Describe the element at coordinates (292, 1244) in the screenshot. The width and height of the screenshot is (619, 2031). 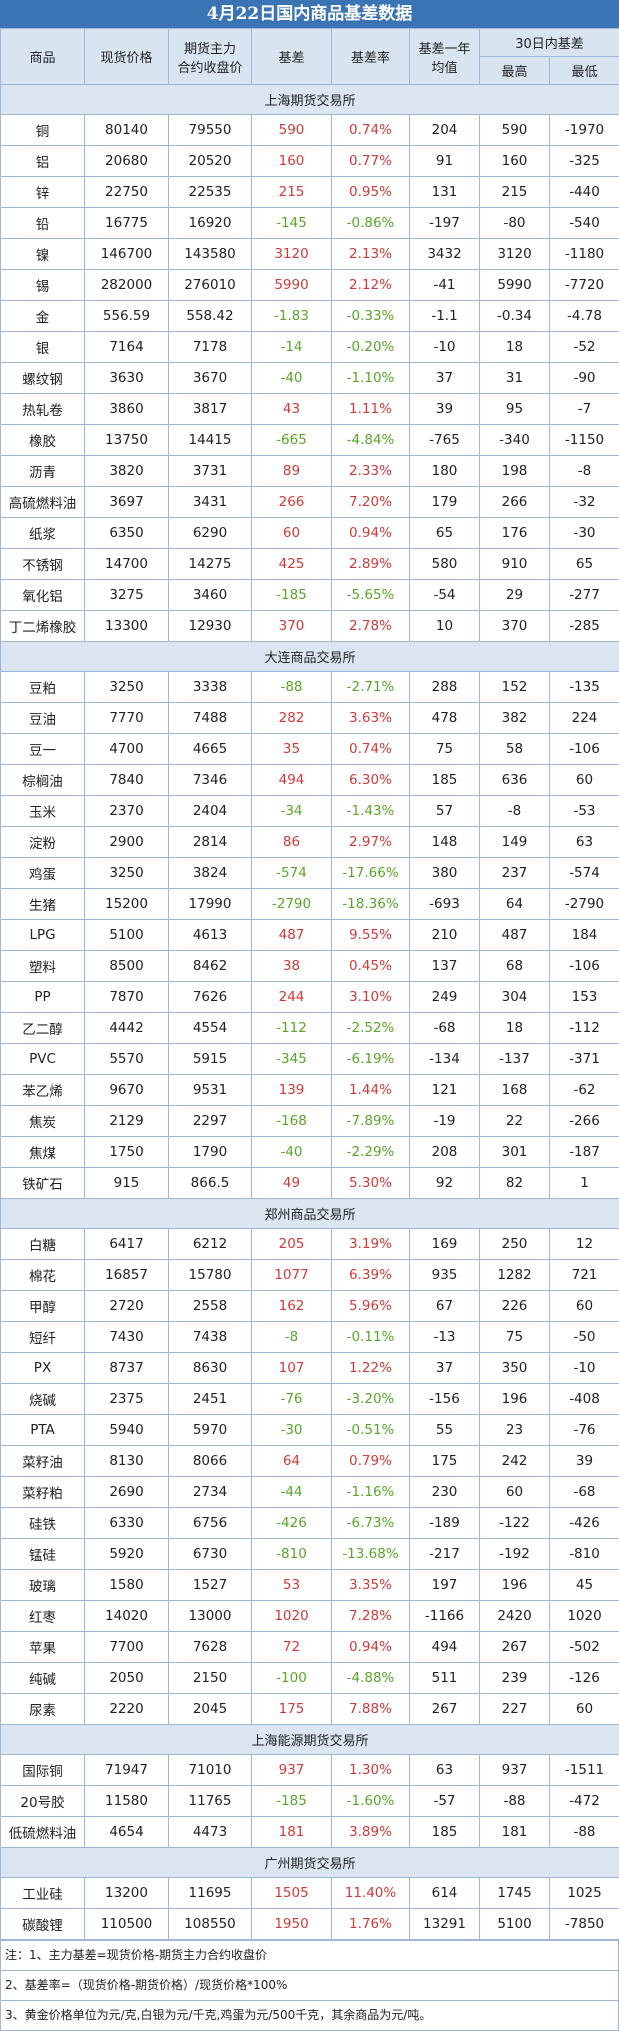
I see `cell-basis: 205` at that location.